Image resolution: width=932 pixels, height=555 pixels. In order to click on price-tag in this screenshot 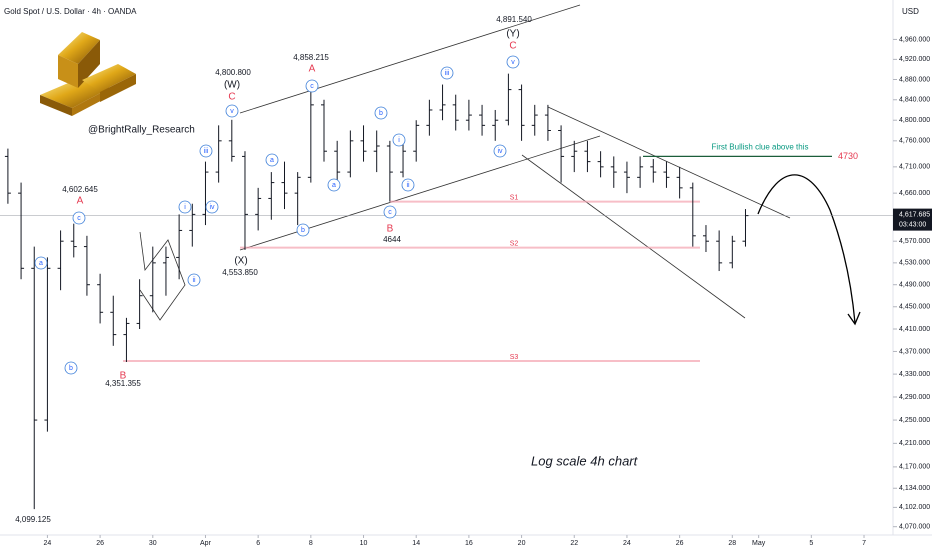, I will do `click(912, 219)`.